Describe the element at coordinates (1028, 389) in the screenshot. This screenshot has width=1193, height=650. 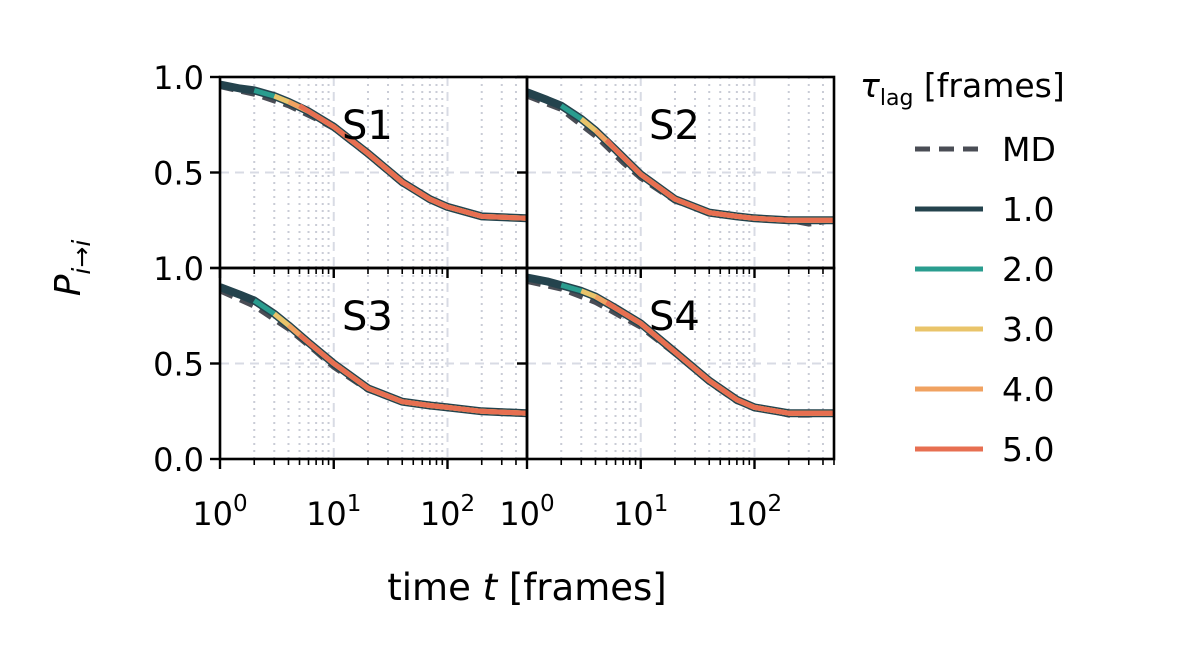
I see `legend-label: 4.0` at that location.